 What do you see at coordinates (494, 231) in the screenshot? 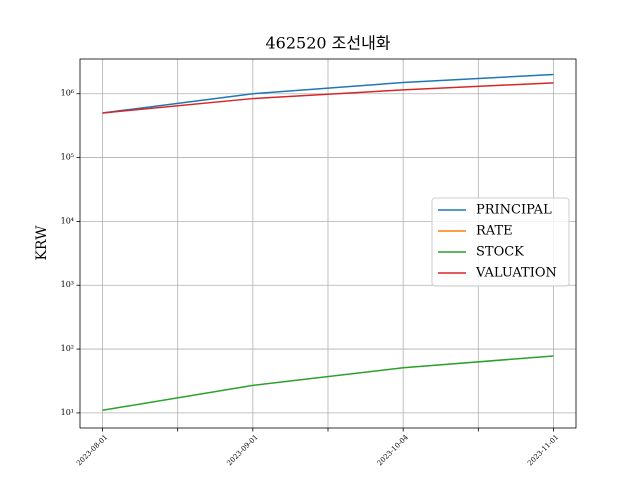
I see `legend-label: RATE` at bounding box center [494, 231].